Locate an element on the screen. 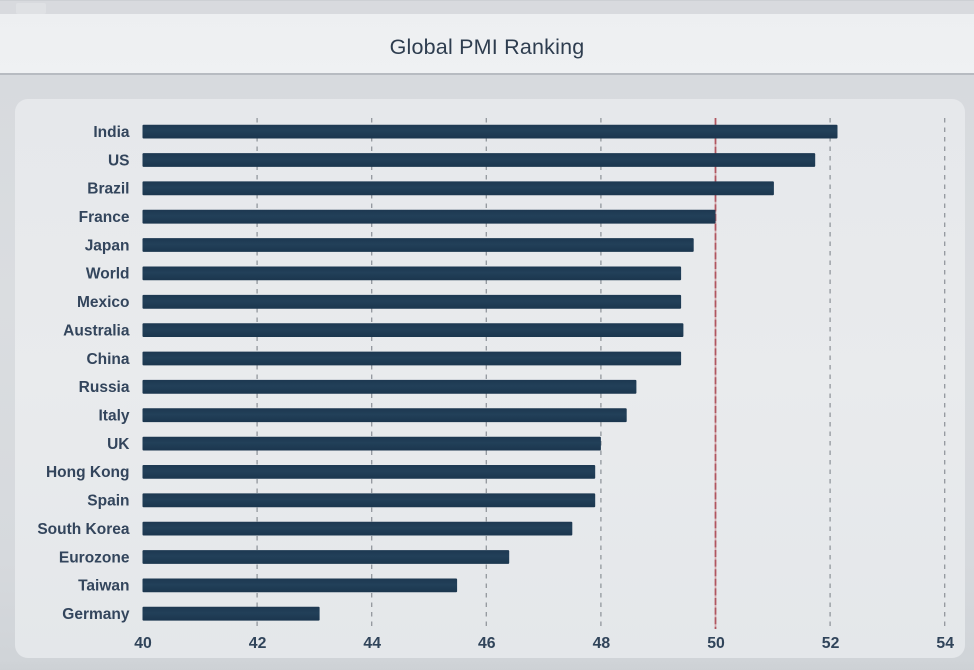 This screenshot has width=974, height=670. svg-text: World is located at coordinates (108, 274).